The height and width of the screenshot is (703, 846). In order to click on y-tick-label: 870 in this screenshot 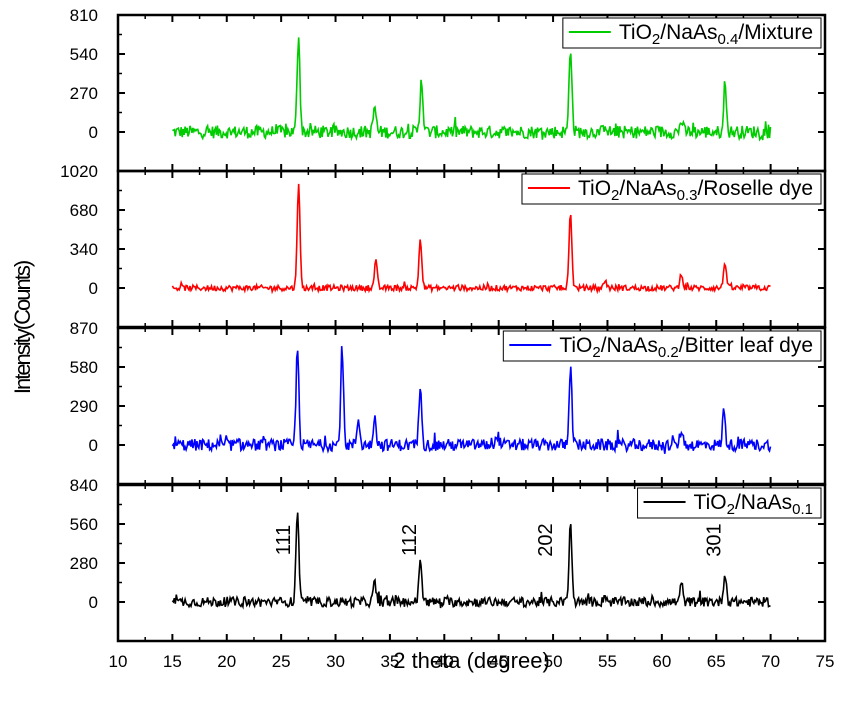, I will do `click(84, 328)`.